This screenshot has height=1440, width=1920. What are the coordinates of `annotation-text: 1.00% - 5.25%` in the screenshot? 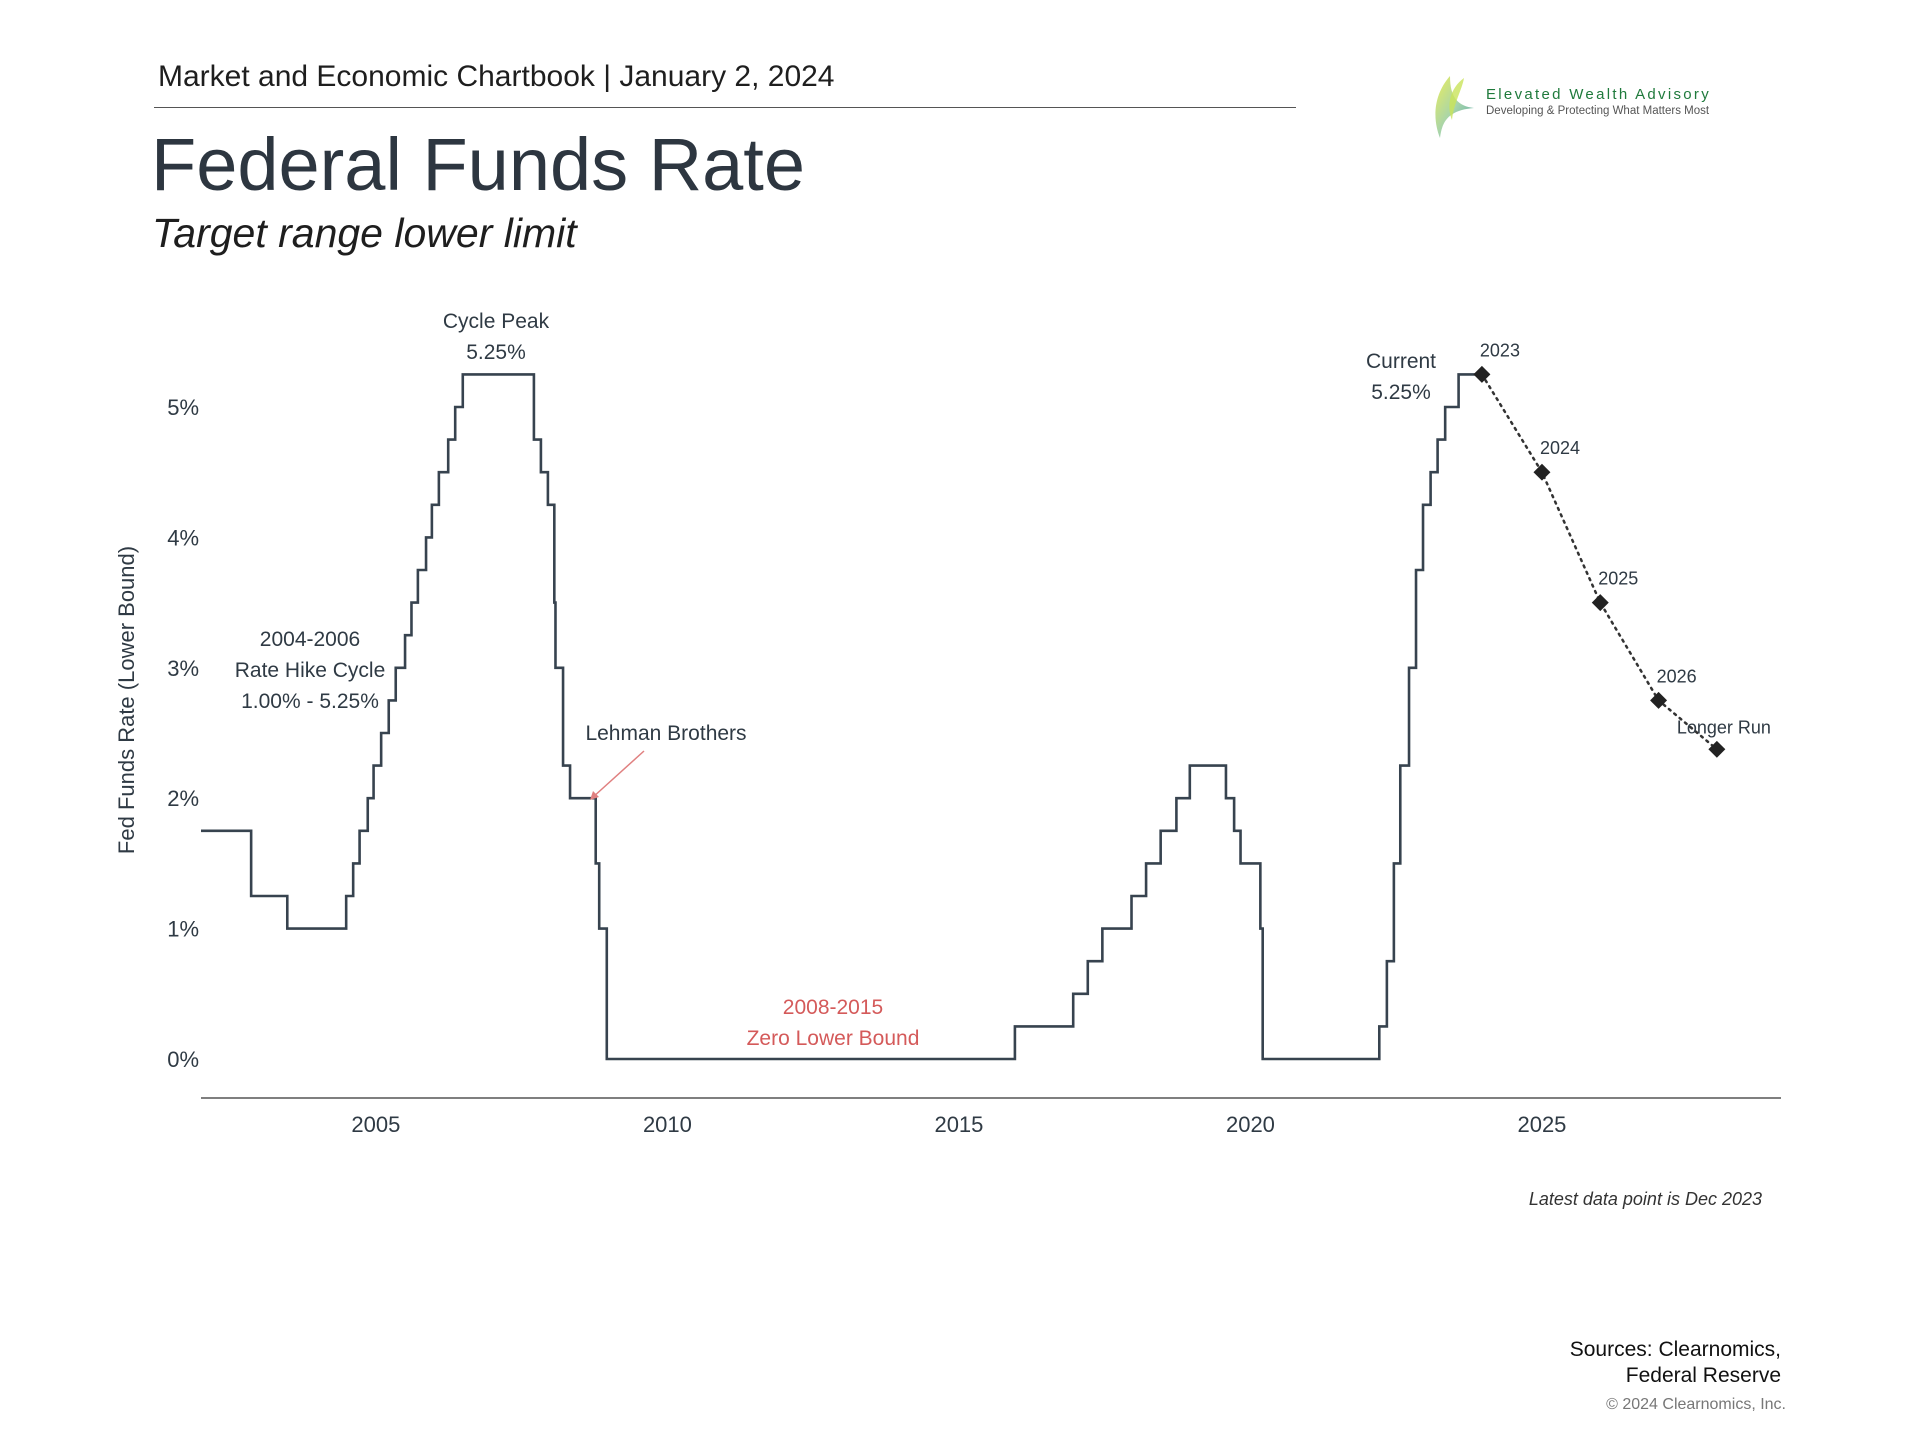 It's located at (310, 701).